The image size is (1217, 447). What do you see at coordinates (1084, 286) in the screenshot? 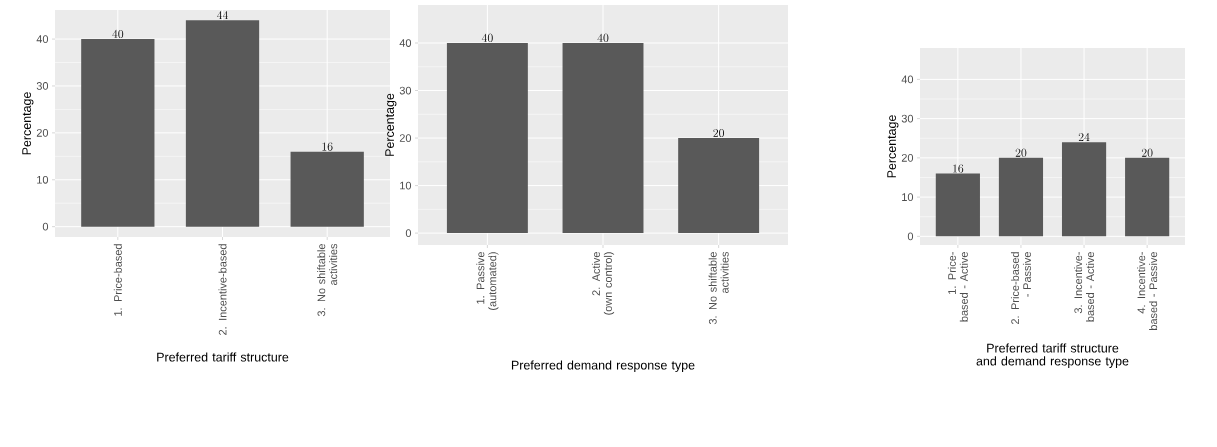
I see `x-tick-label: 3. Incentive-based - Active` at bounding box center [1084, 286].